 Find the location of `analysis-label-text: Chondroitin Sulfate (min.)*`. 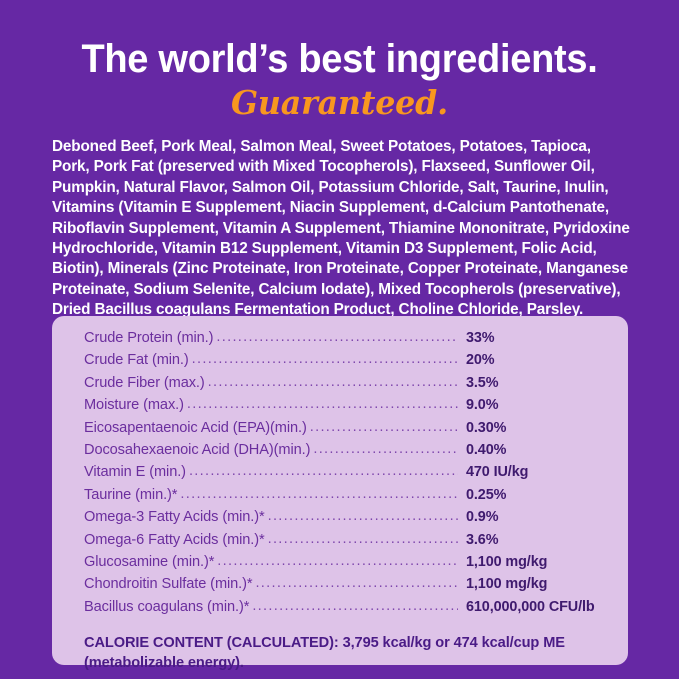

analysis-label-text: Chondroitin Sulfate (min.)* is located at coordinates (168, 584).